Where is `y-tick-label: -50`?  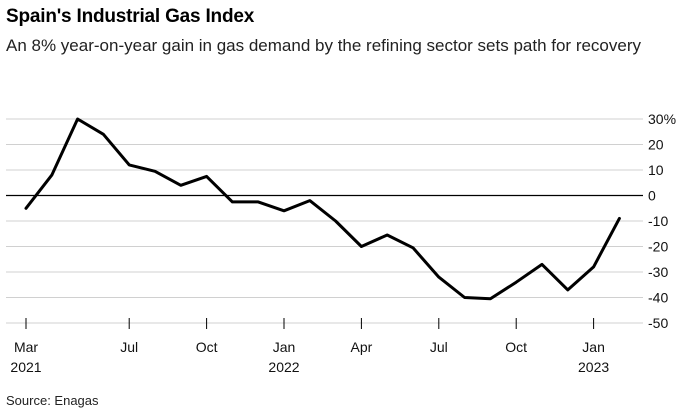 y-tick-label: -50 is located at coordinates (658, 323).